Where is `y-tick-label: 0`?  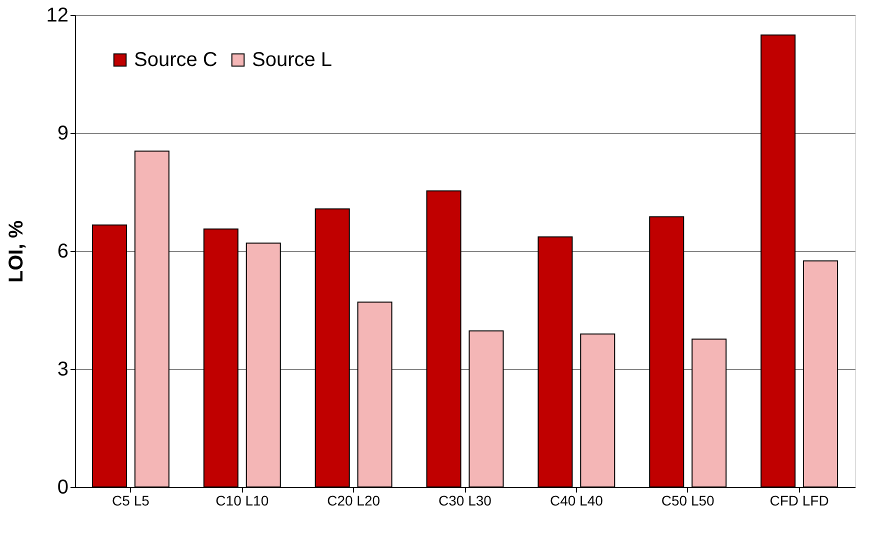
y-tick-label: 0 is located at coordinates (62, 487).